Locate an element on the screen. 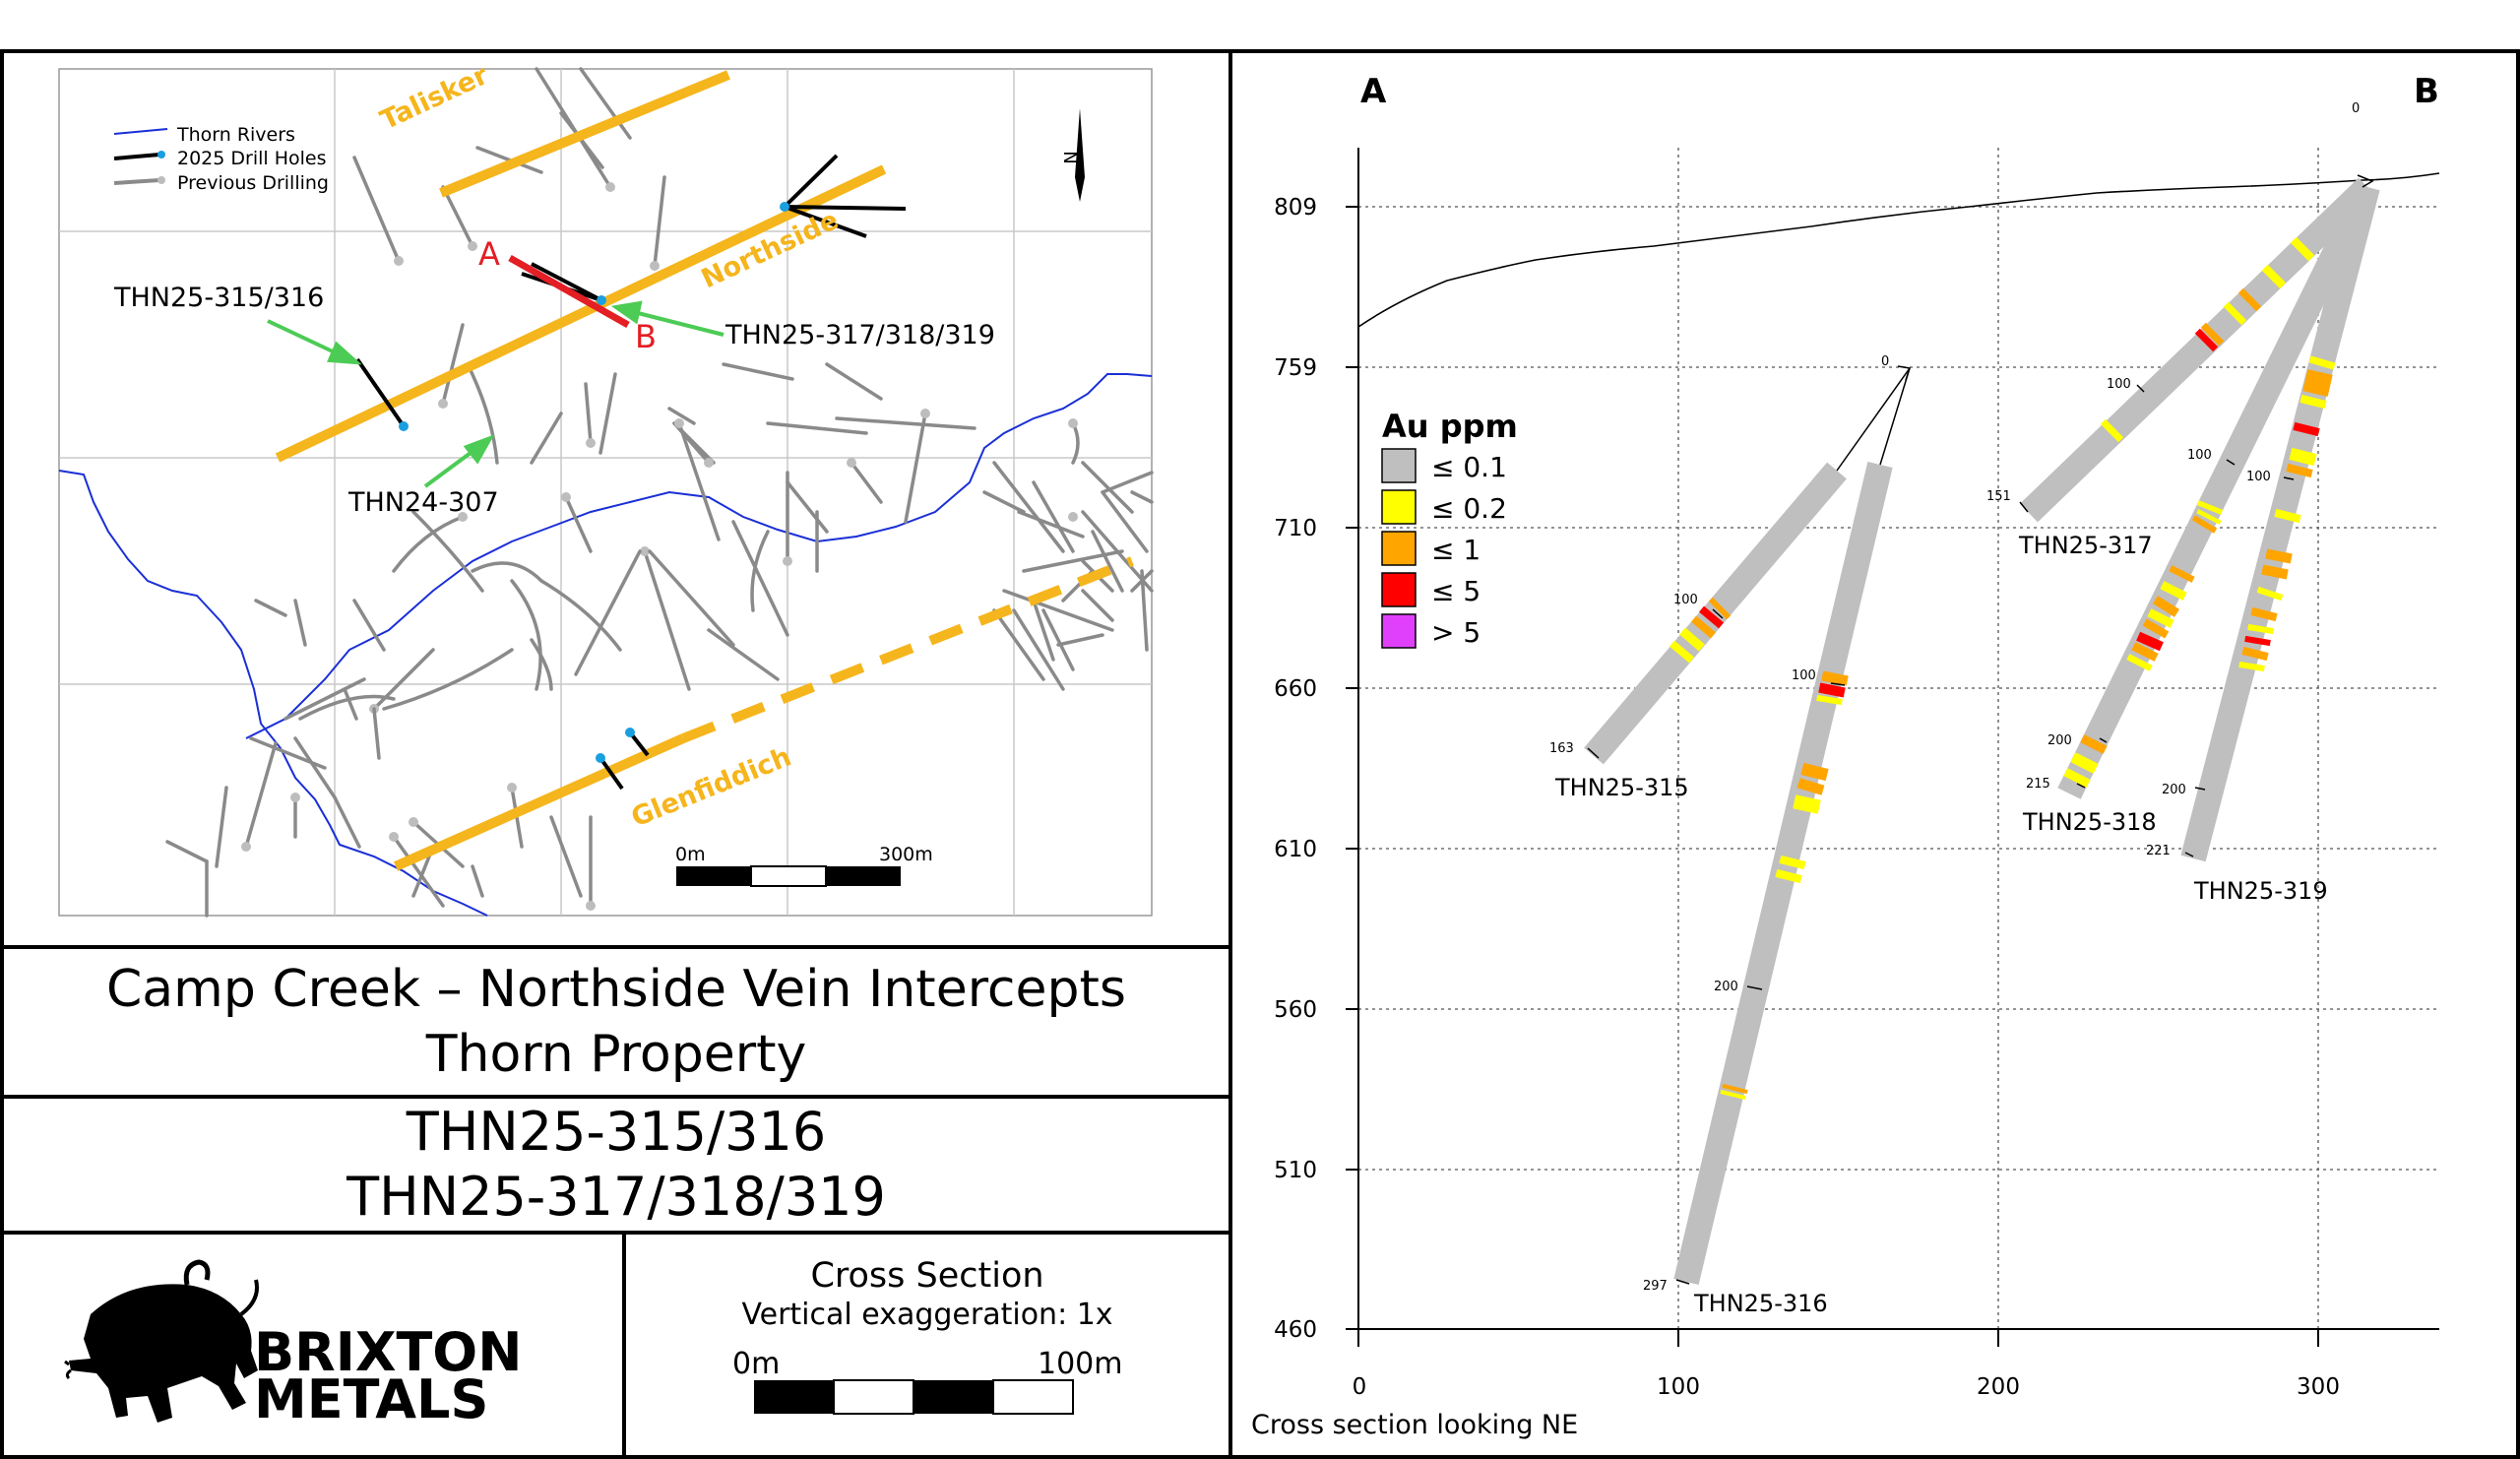 This screenshot has width=2520, height=1459. svg-text: ≤ 0.2 is located at coordinates (1469, 508).